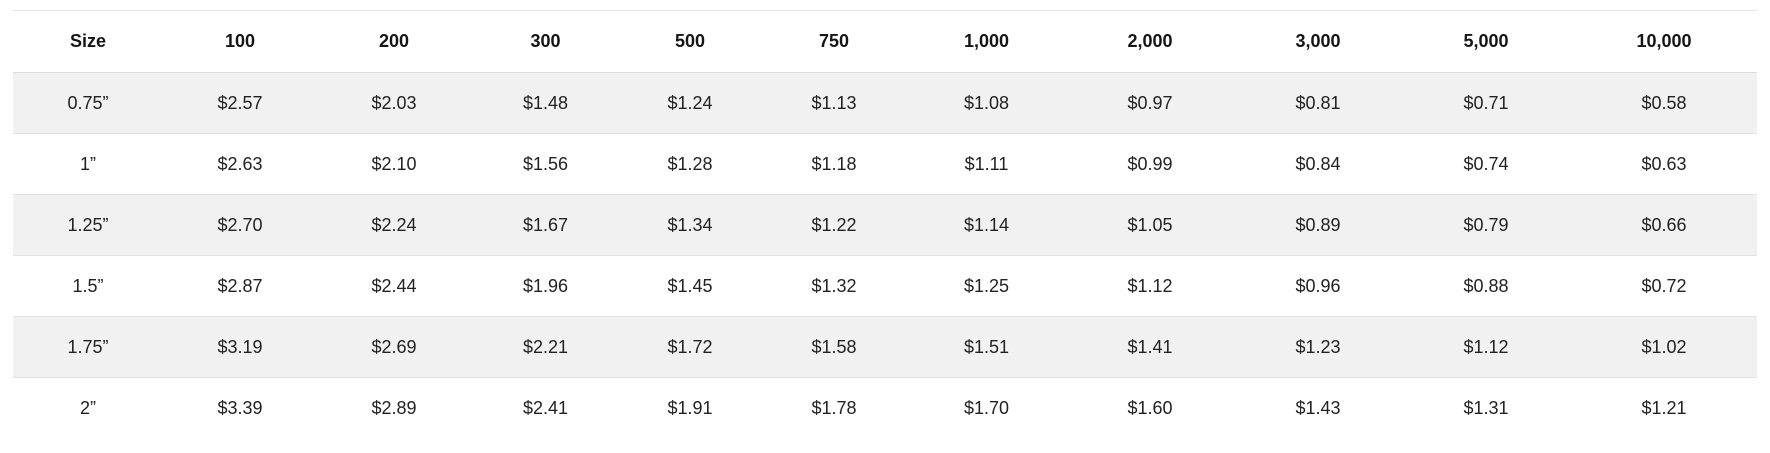 Image resolution: width=1770 pixels, height=453 pixels. I want to click on price-cell: $3.19, so click(240, 346).